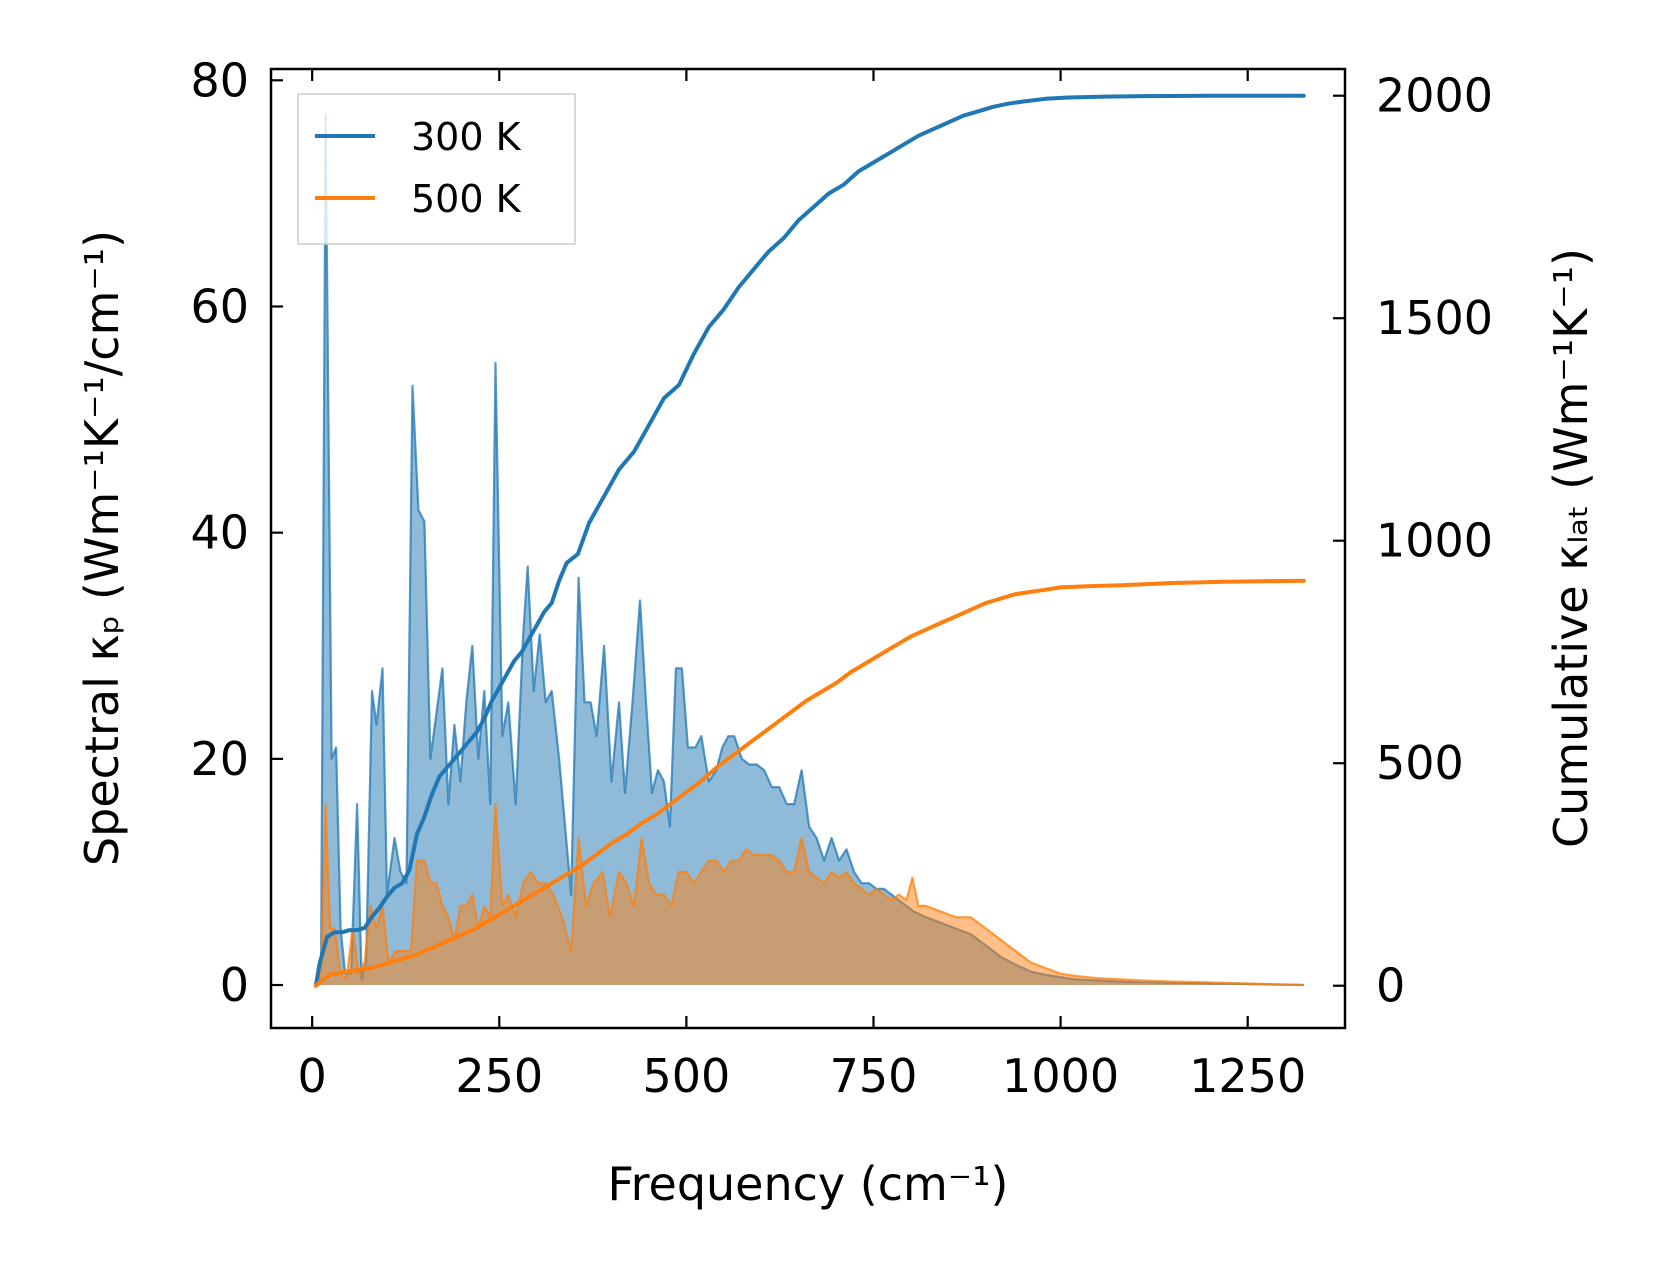 The width and height of the screenshot is (1679, 1273). Describe the element at coordinates (499, 1076) in the screenshot. I see `x-tick-label: 250` at that location.